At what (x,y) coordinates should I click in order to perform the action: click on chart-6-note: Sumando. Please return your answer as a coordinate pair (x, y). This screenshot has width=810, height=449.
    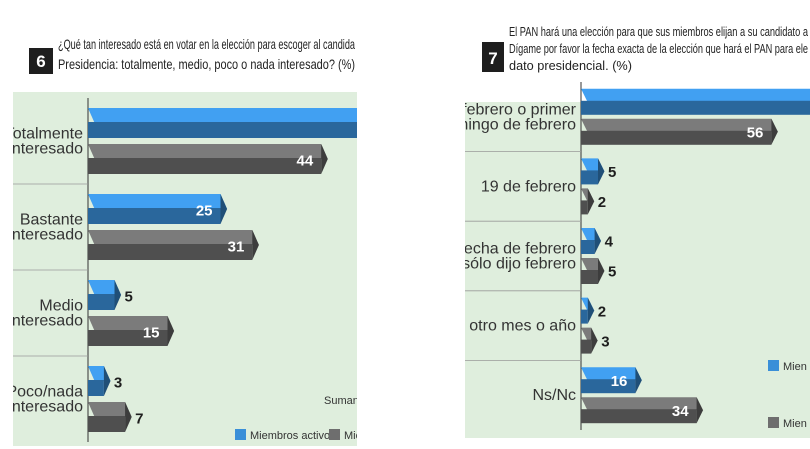
    Looking at the image, I should click on (340, 401).